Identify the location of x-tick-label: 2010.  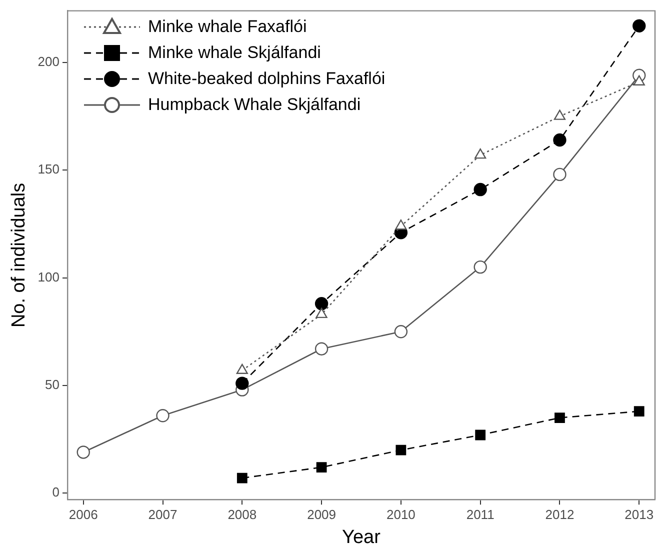
(401, 514).